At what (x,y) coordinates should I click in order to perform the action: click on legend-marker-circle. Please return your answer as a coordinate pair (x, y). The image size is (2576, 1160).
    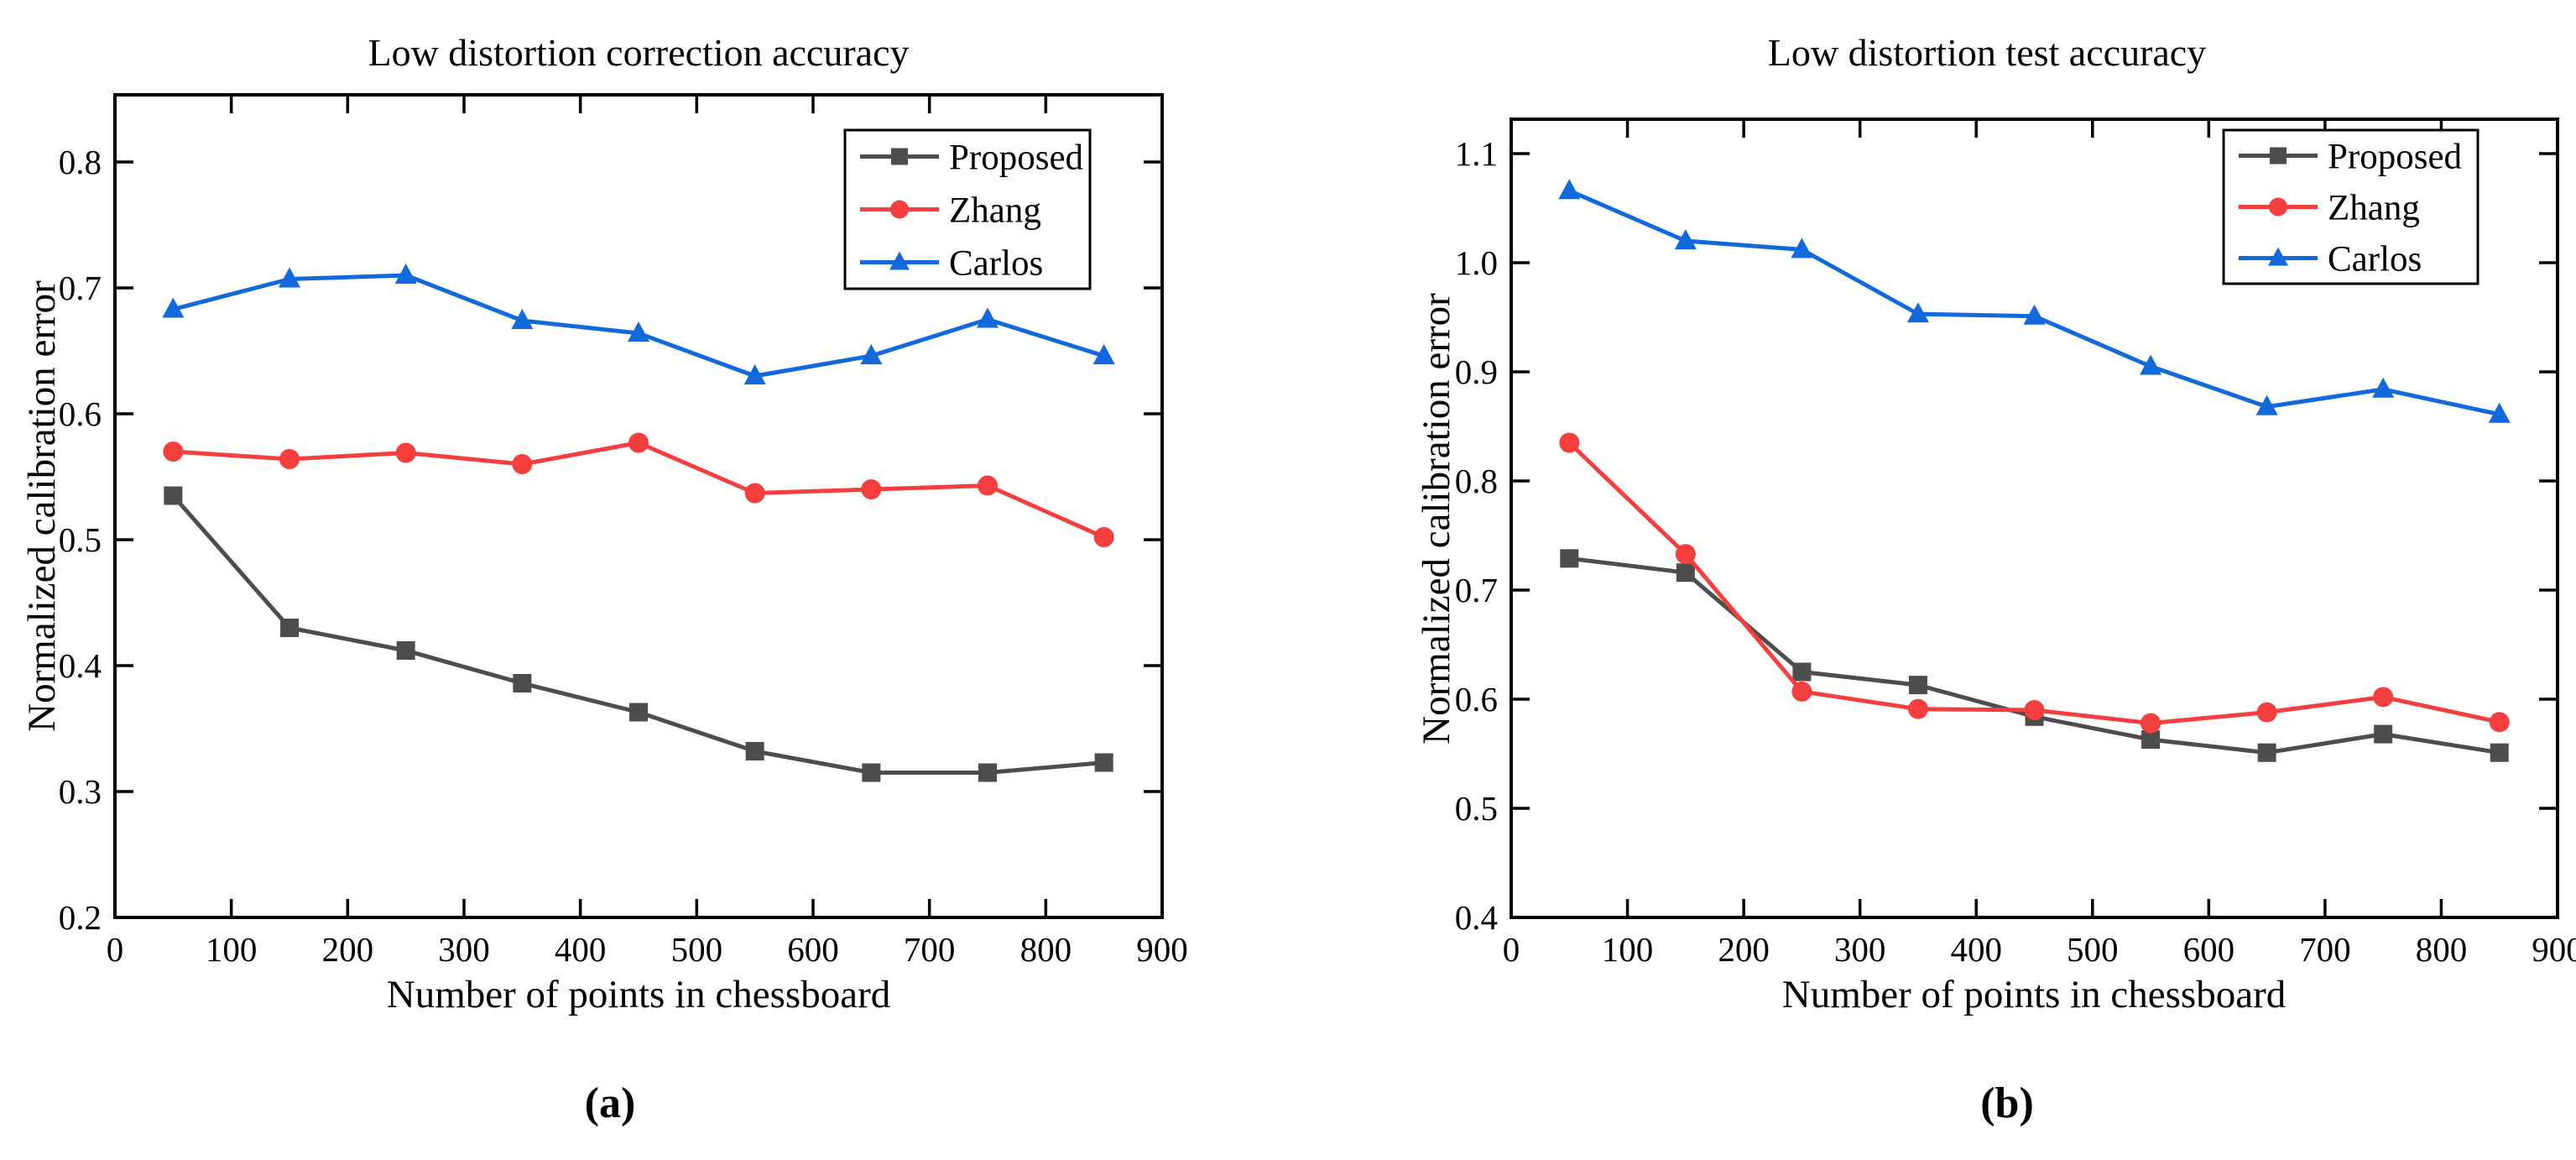
    Looking at the image, I should click on (899, 209).